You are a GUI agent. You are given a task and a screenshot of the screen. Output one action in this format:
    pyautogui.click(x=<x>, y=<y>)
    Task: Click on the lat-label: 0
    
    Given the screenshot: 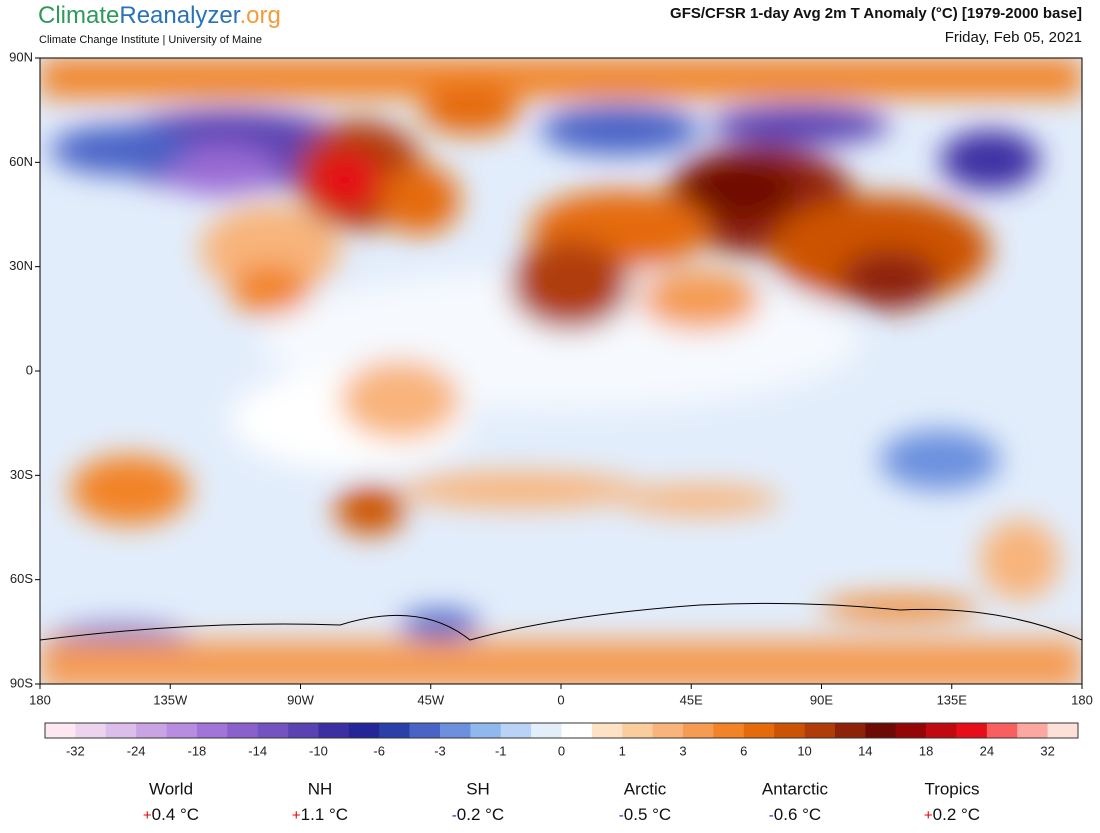 What is the action you would take?
    pyautogui.click(x=29, y=369)
    